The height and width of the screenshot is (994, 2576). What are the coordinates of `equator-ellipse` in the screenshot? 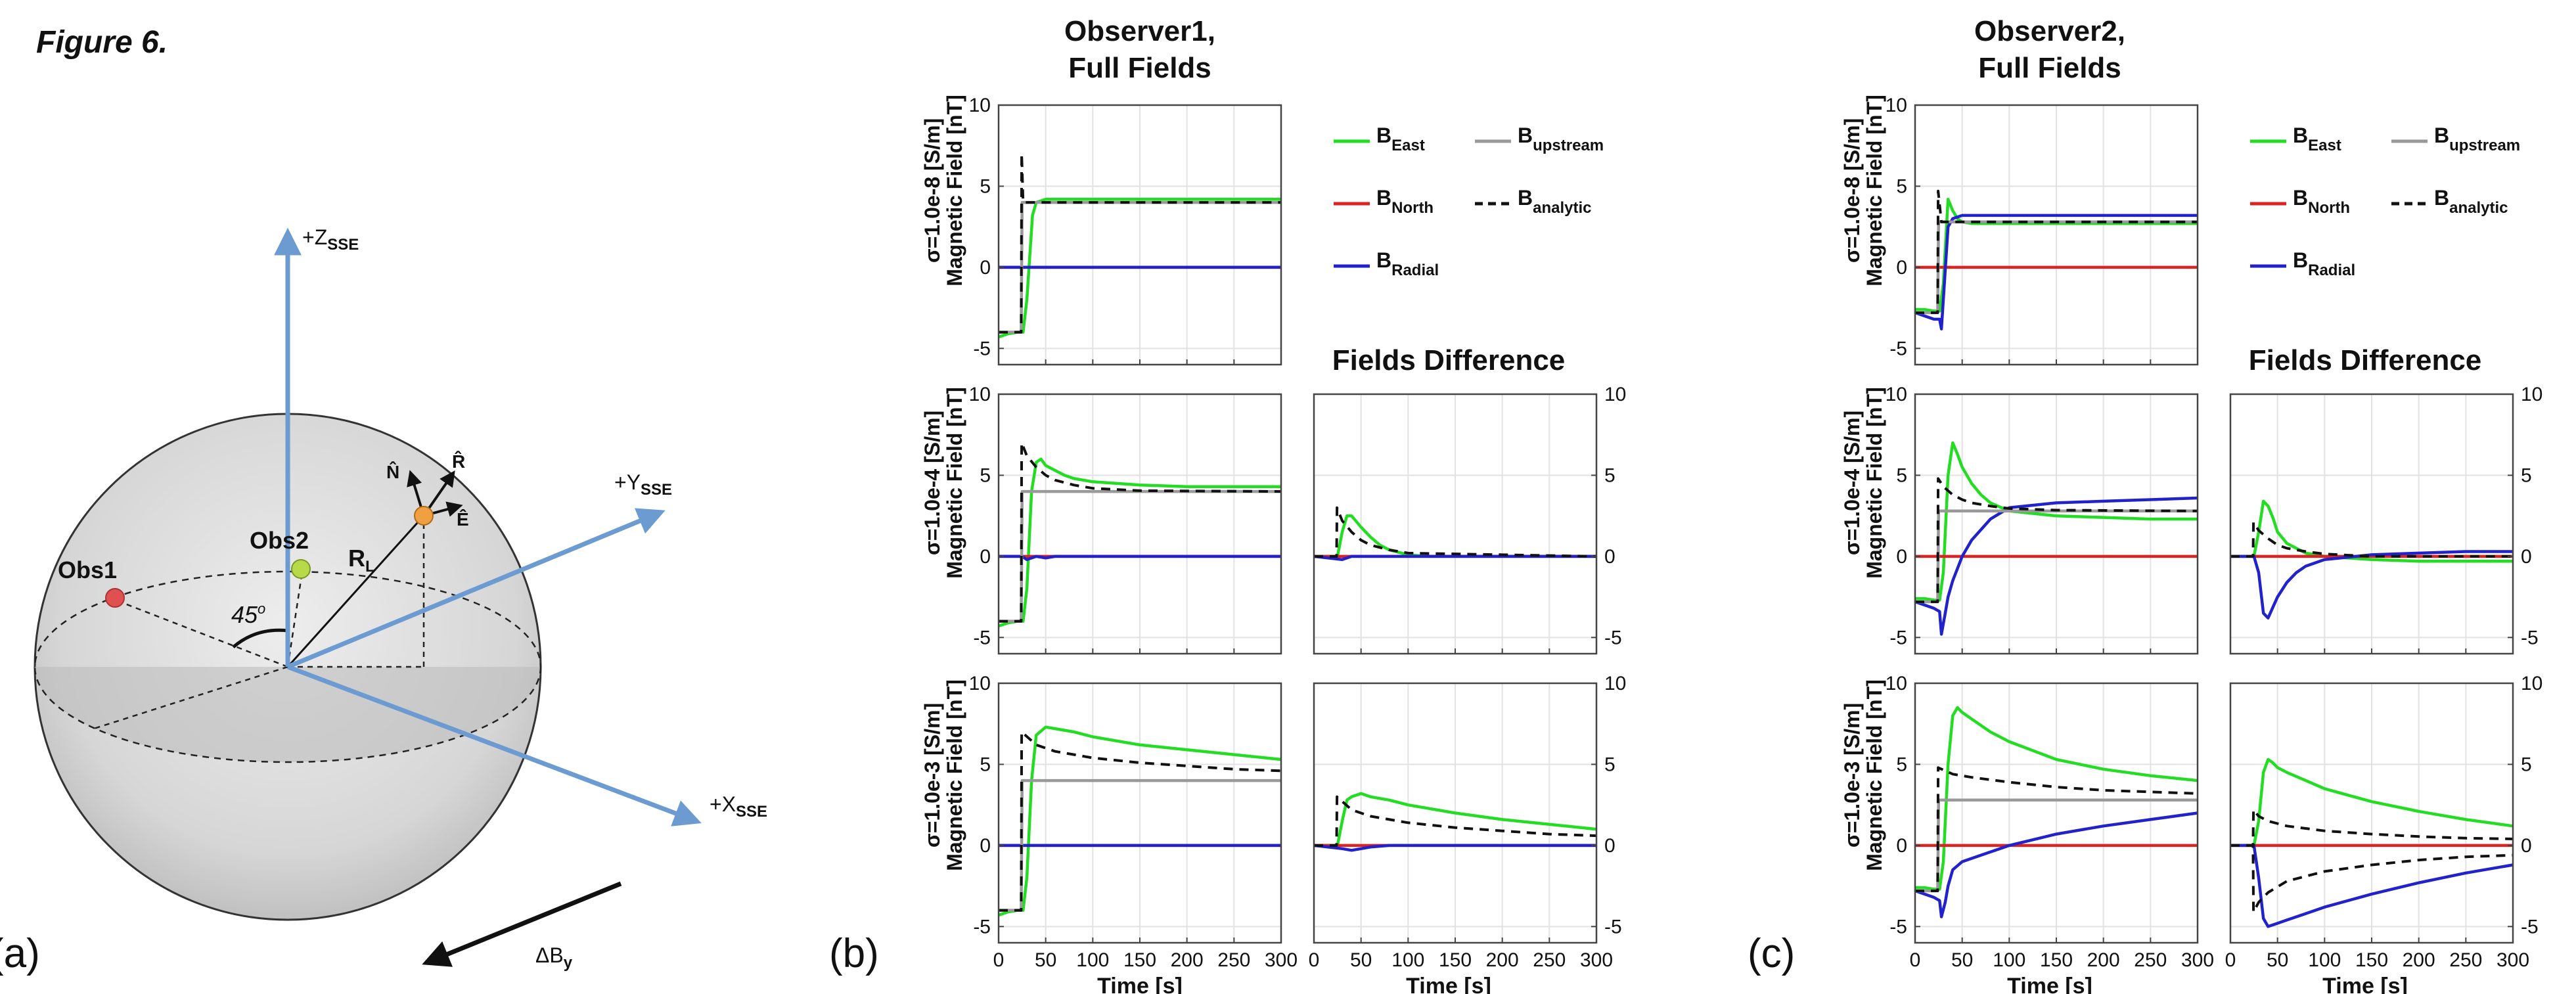 It's located at (288, 666).